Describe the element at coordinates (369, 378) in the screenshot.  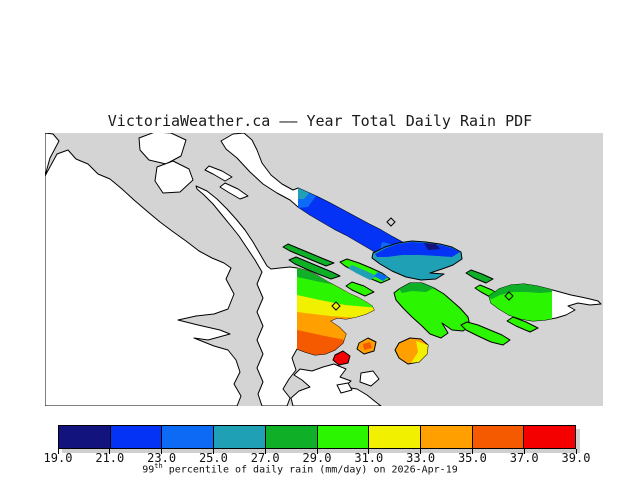
I see `discovery-island` at that location.